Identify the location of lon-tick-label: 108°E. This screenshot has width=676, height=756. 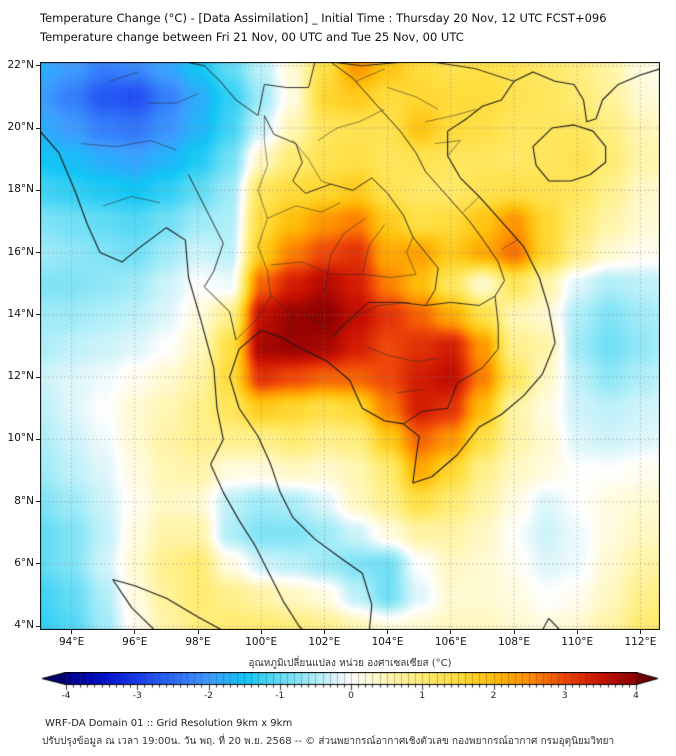
(514, 642).